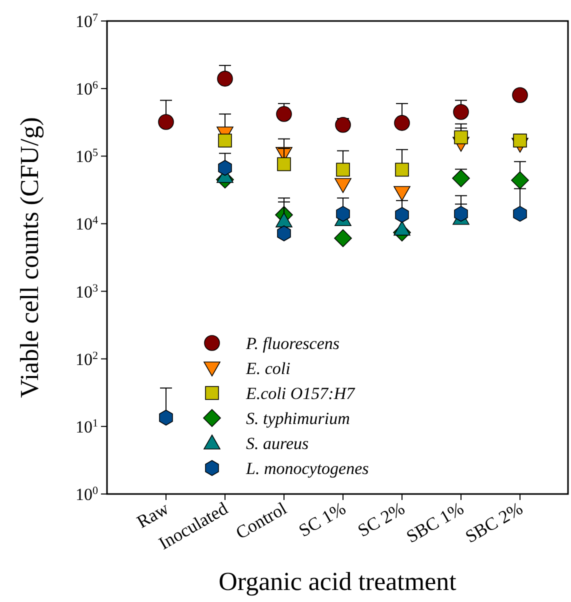 The width and height of the screenshot is (571, 602). I want to click on legend-label: E.coli O157:H7, so click(300, 393).